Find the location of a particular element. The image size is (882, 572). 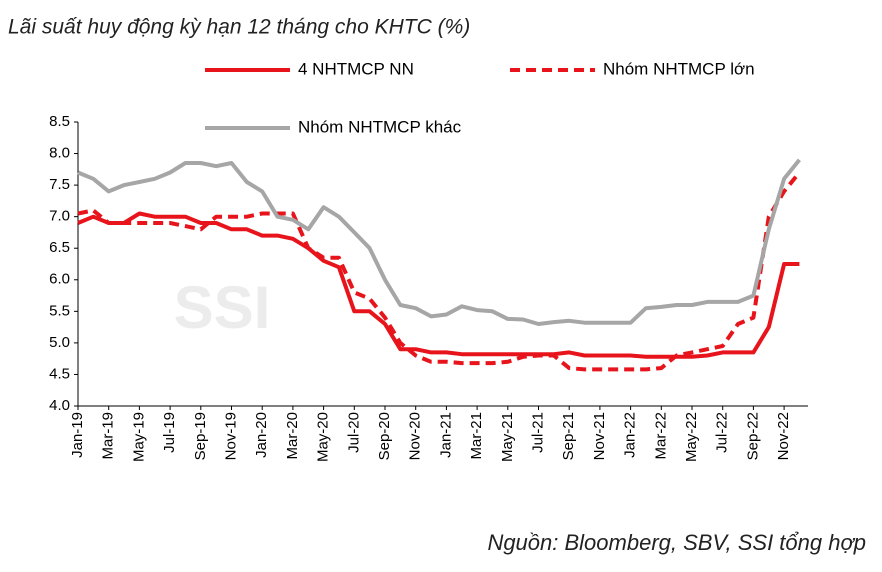

x-tick-label: May-20 is located at coordinates (323, 437).